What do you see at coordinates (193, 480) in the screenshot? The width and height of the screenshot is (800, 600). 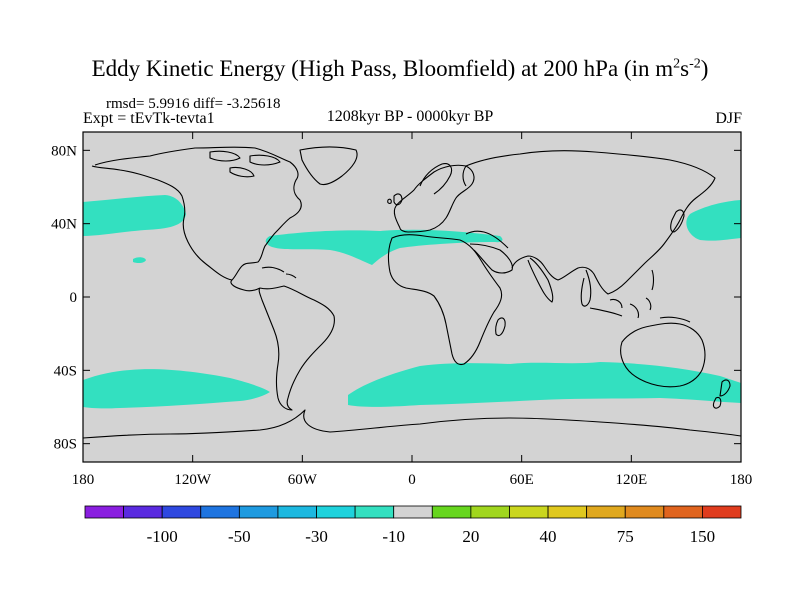 I see `lon-tick-label: 120W` at bounding box center [193, 480].